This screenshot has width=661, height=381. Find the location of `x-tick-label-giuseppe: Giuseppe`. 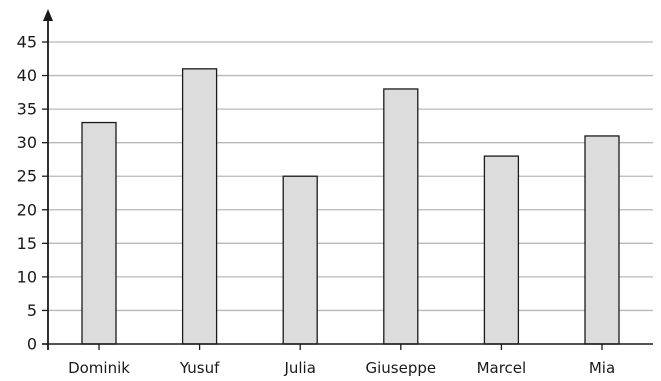

x-tick-label-giuseppe: Giuseppe is located at coordinates (400, 368).